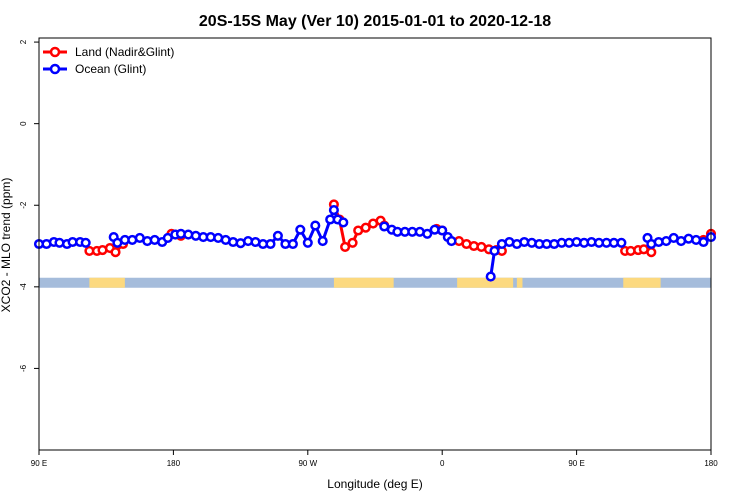 The image size is (750, 500). I want to click on y-axis: 2 0 -2 -4 -6, so click(29, 205).